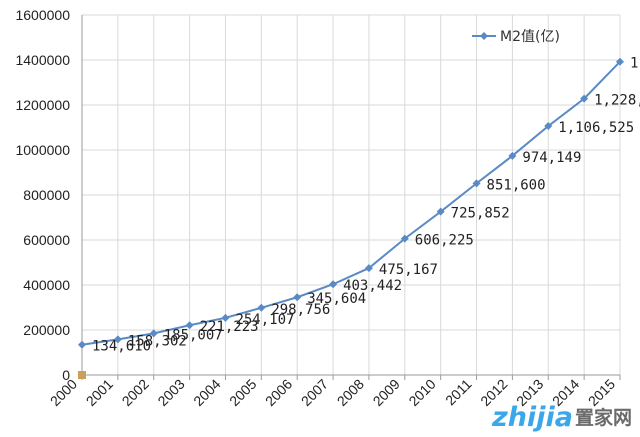 This screenshot has height=437, width=640. I want to click on x-tick-label: 2005, so click(242, 392).